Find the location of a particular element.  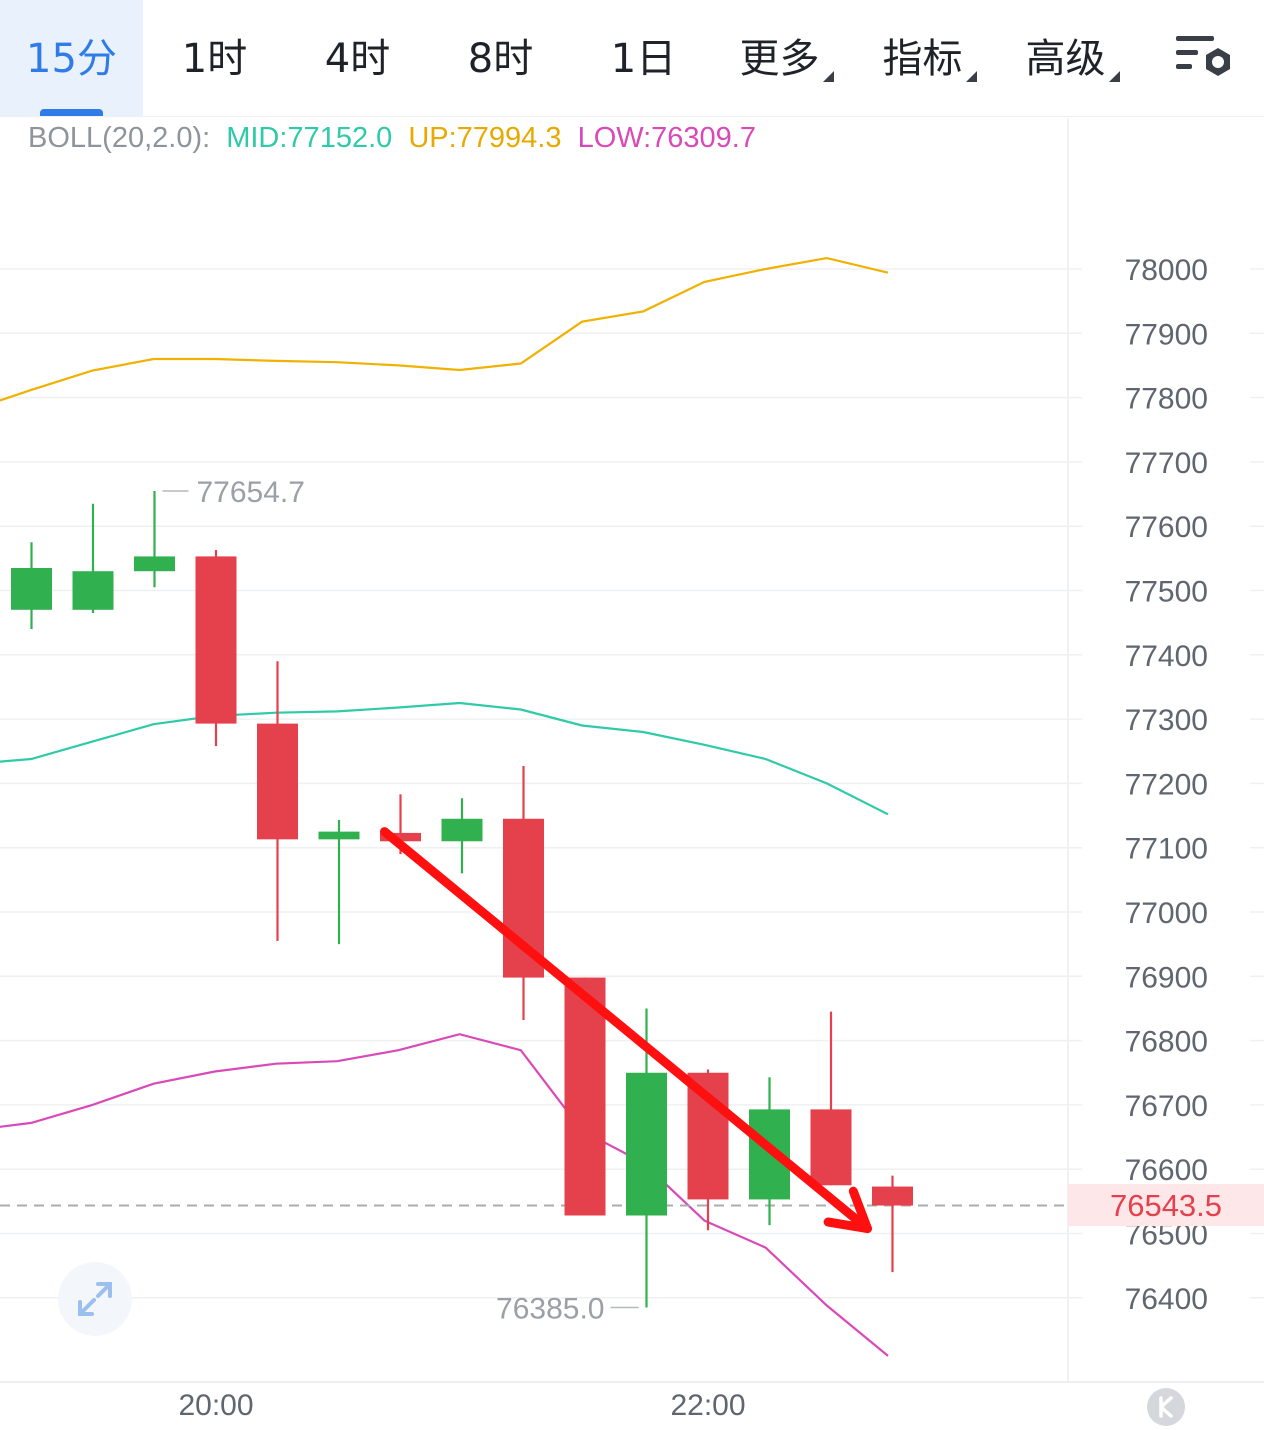

tab-2: 4时 is located at coordinates (357, 58).